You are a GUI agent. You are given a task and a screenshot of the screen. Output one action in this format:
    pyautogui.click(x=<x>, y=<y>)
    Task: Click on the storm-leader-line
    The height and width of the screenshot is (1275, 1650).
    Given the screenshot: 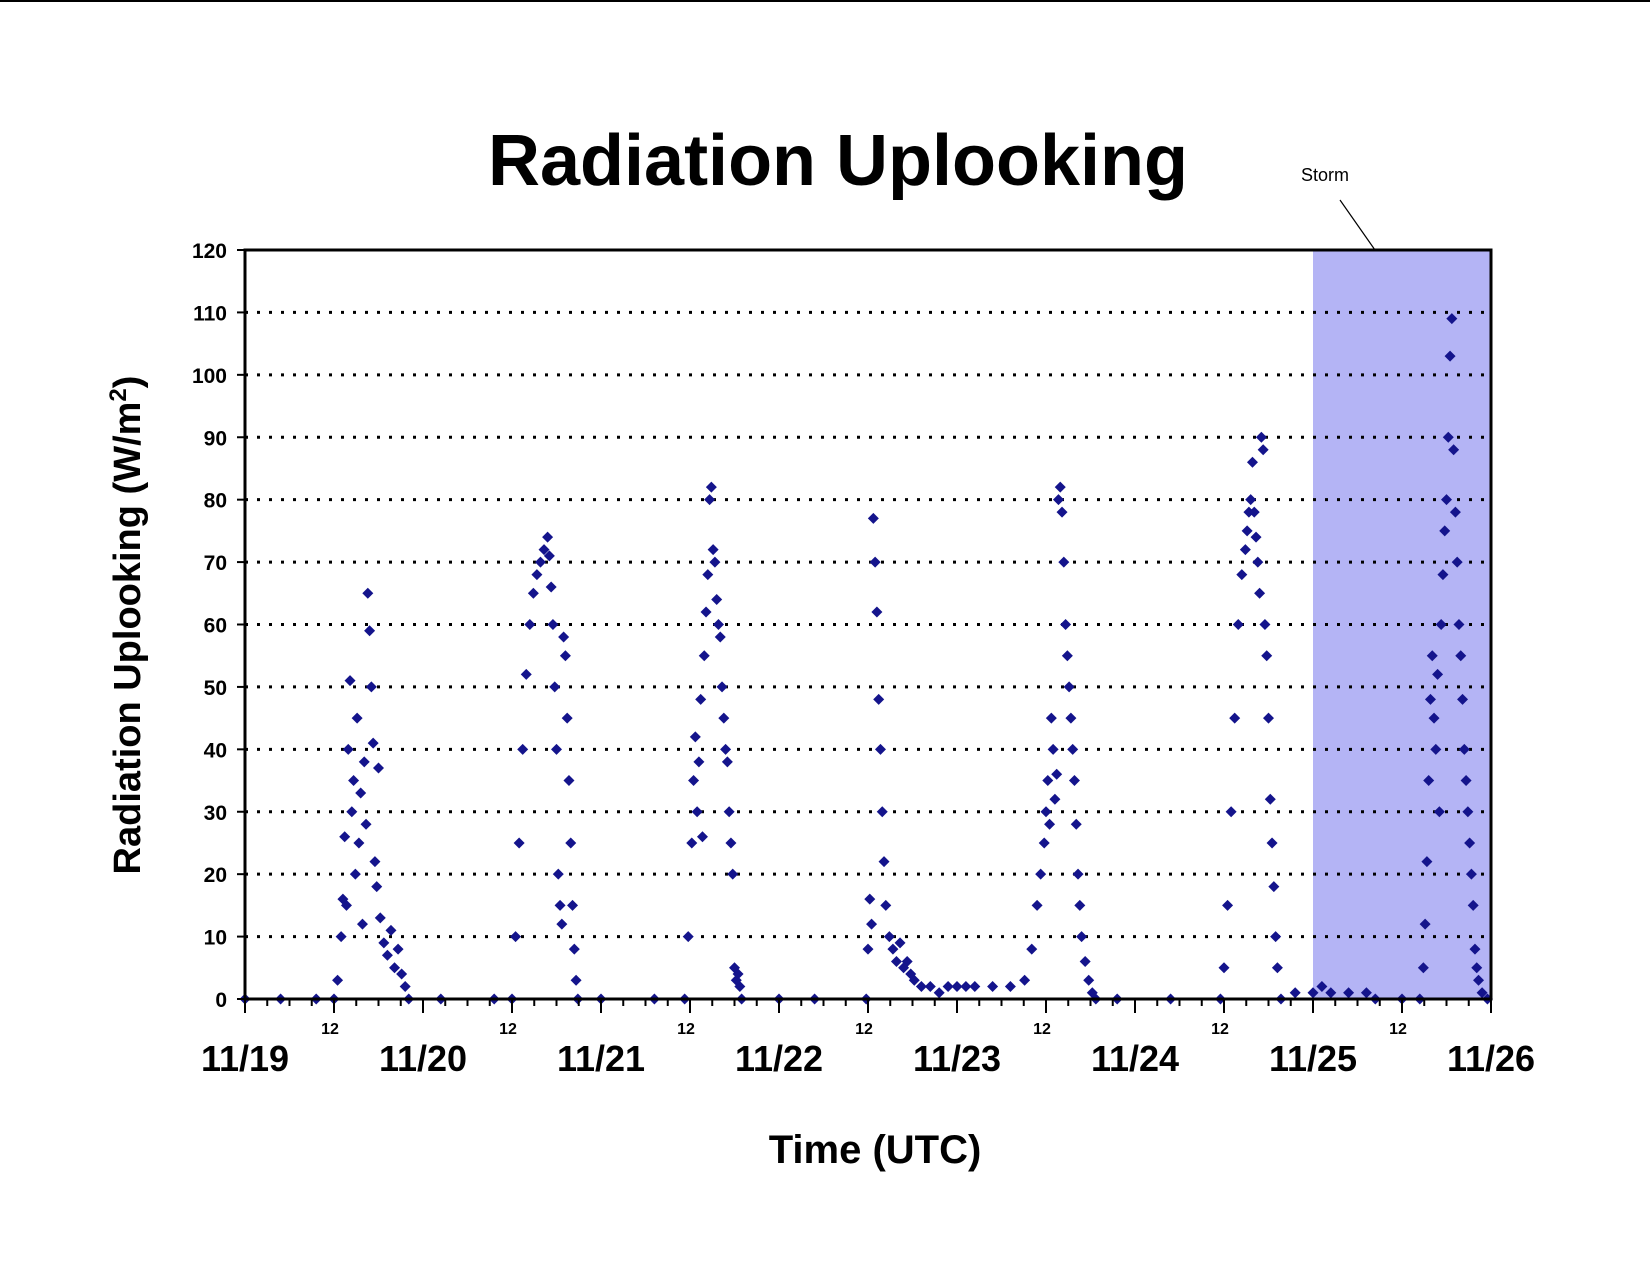 What is the action you would take?
    pyautogui.click(x=1357, y=225)
    